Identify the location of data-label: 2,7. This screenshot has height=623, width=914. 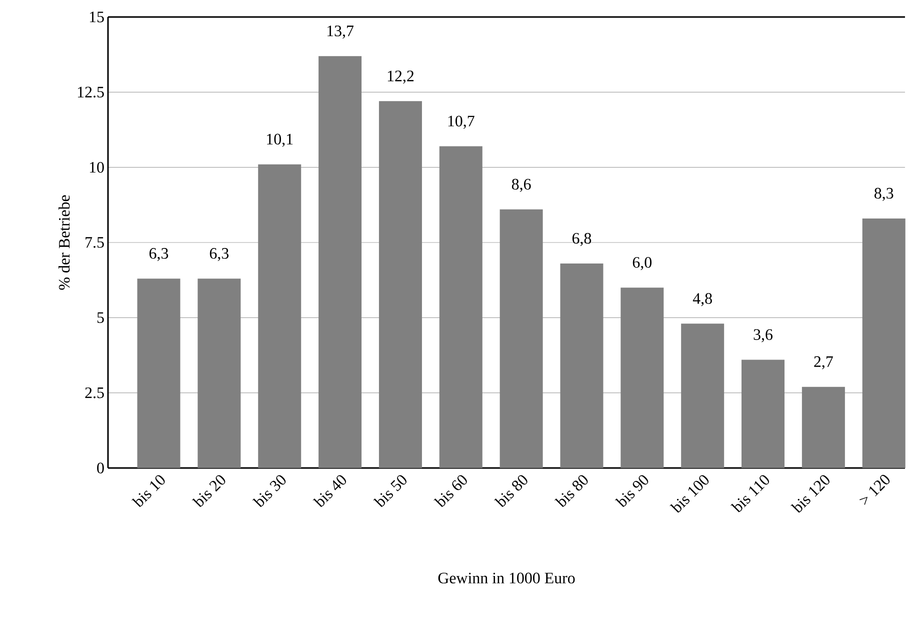
(823, 363).